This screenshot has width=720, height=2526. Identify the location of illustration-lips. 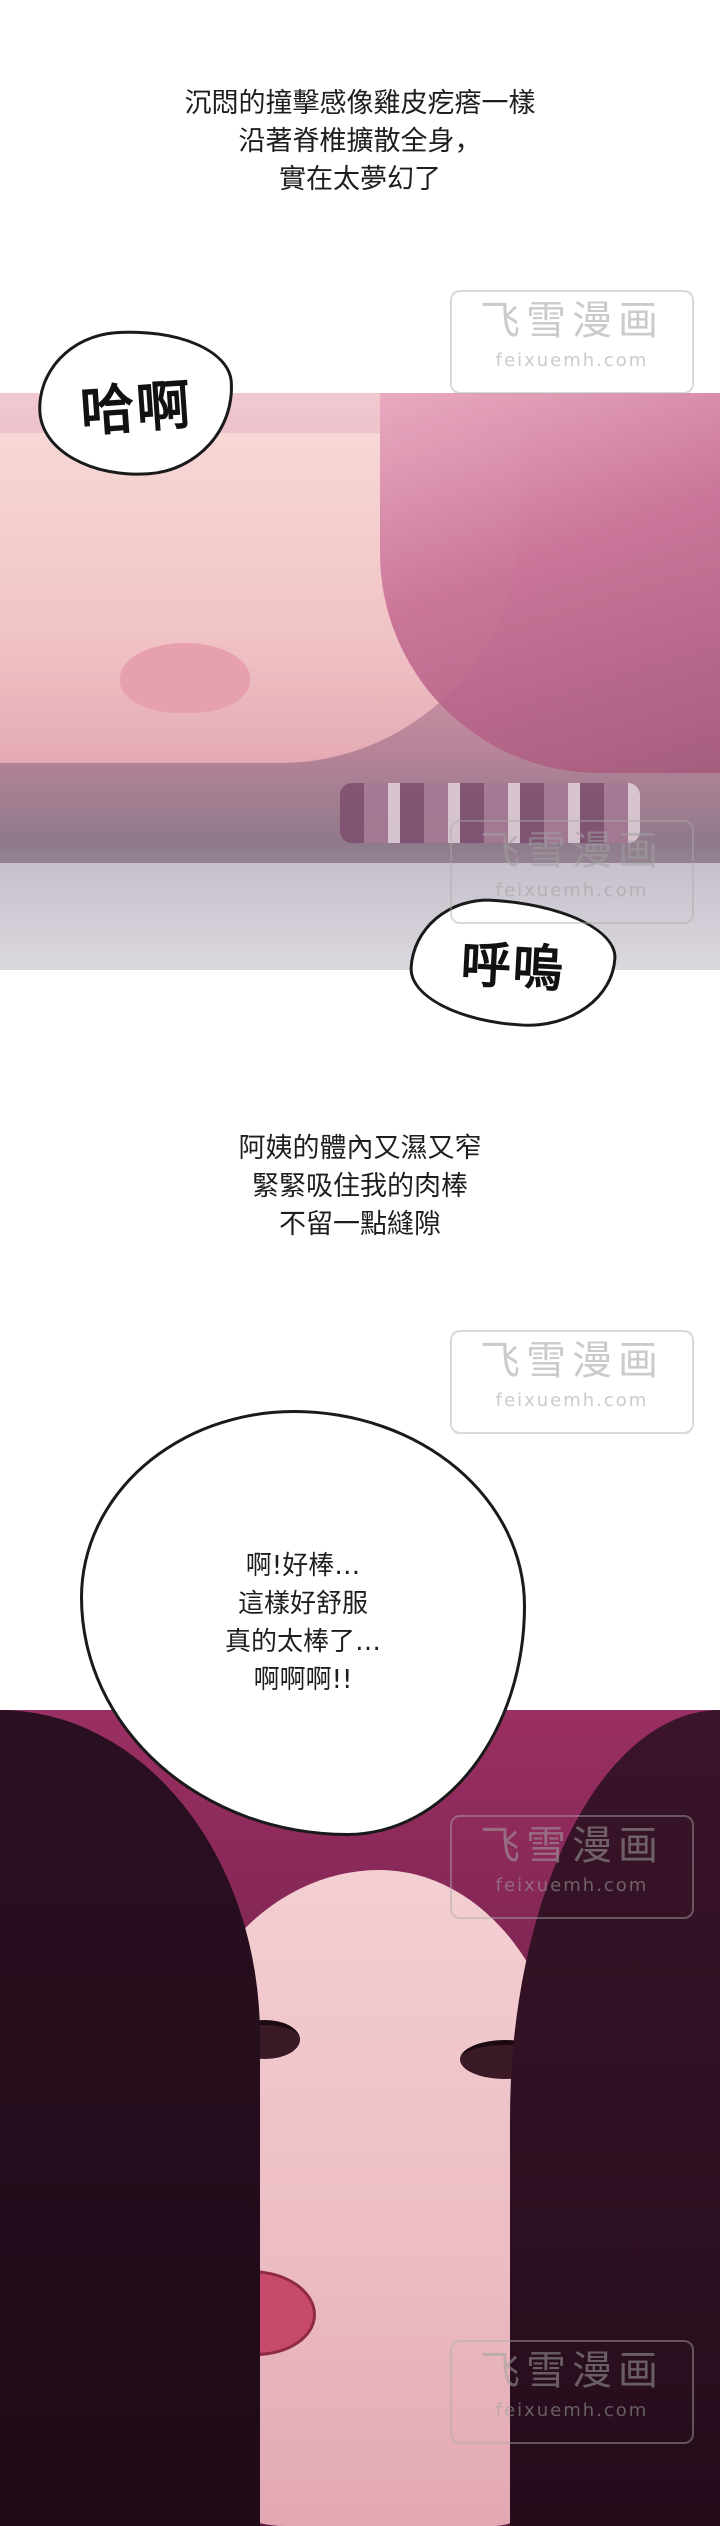
(185, 678).